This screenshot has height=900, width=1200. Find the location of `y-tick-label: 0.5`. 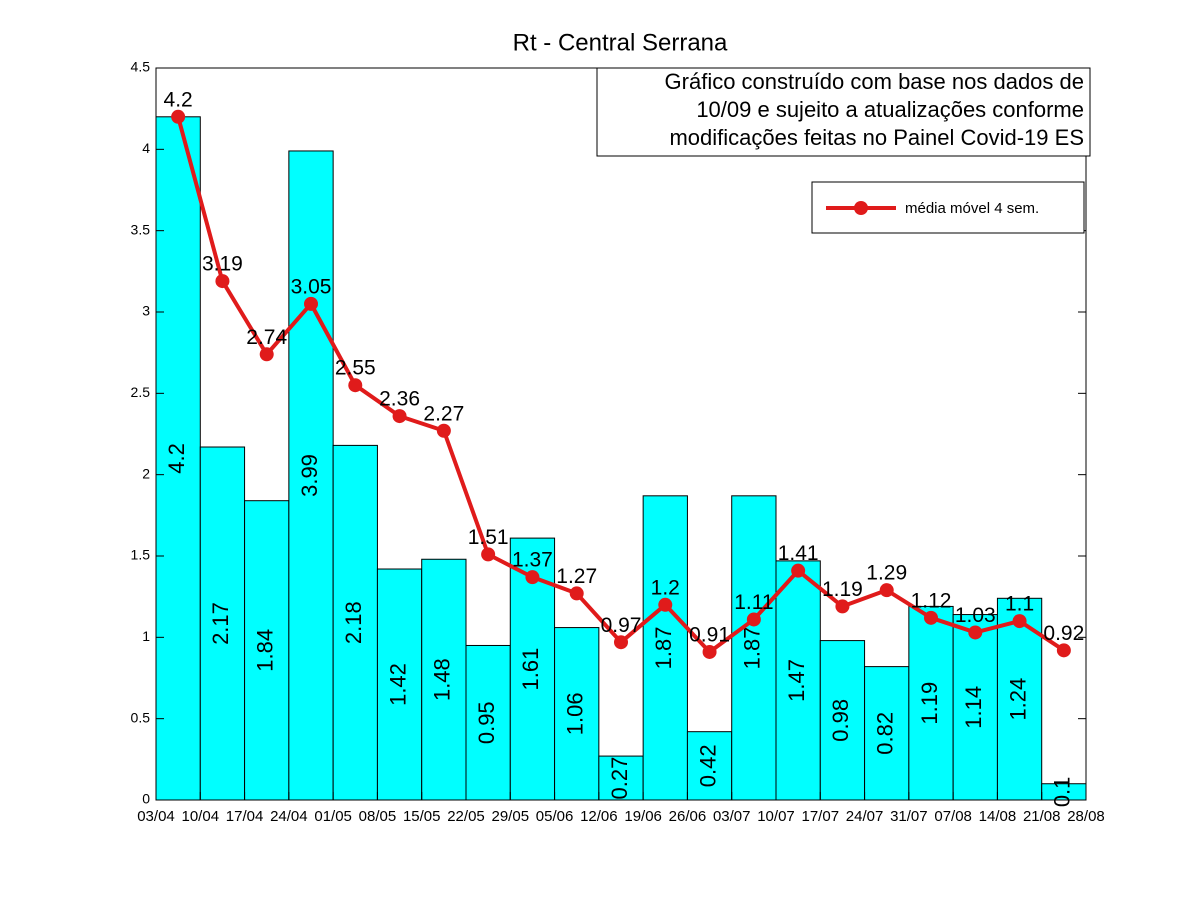

y-tick-label: 0.5 is located at coordinates (141, 717).